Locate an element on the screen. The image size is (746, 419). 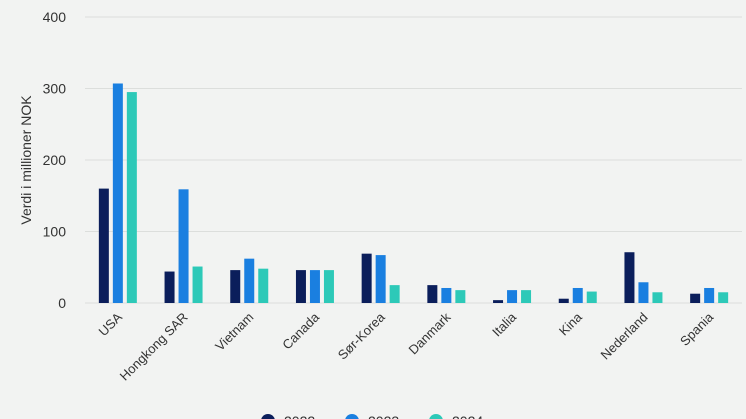
legend-item-2023: 2023 is located at coordinates (372, 416).